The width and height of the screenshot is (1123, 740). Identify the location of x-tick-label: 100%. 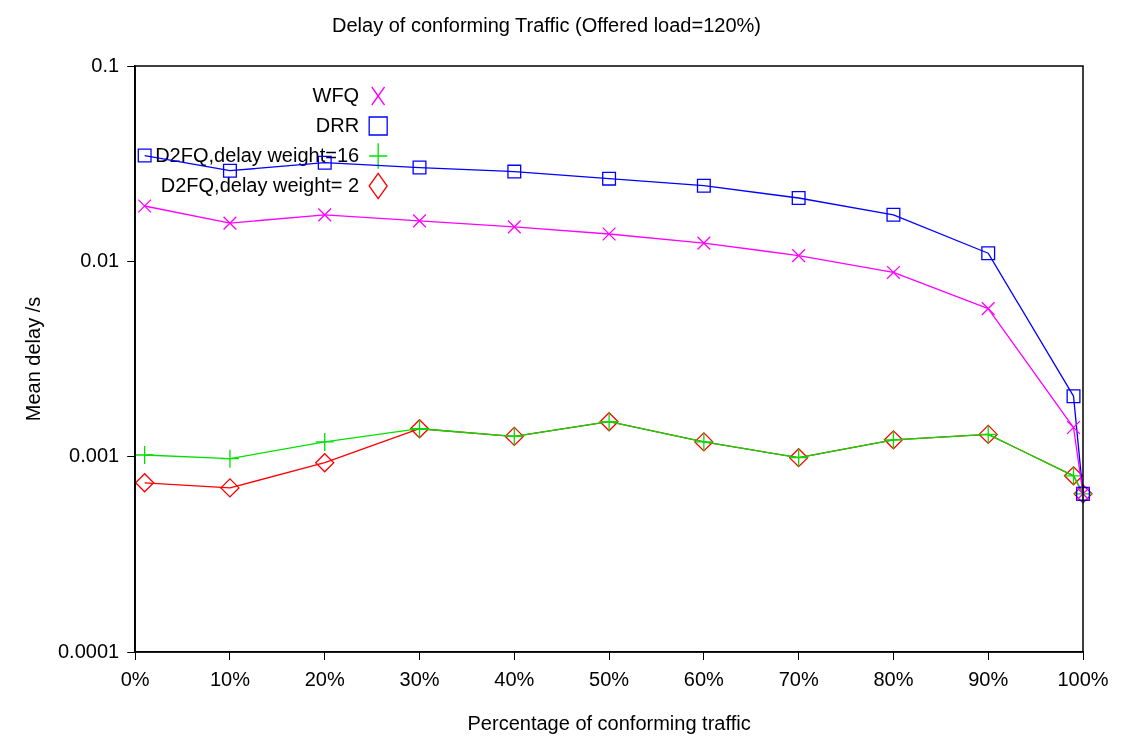
(1083, 678).